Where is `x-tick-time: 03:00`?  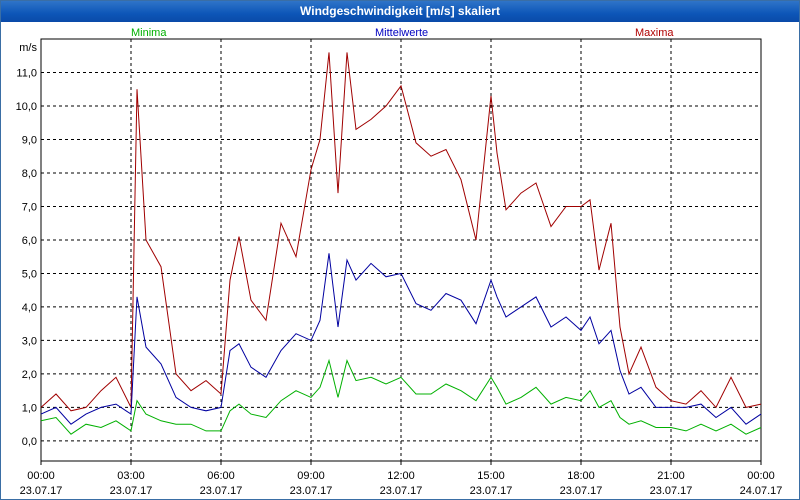 x-tick-time: 03:00 is located at coordinates (131, 476).